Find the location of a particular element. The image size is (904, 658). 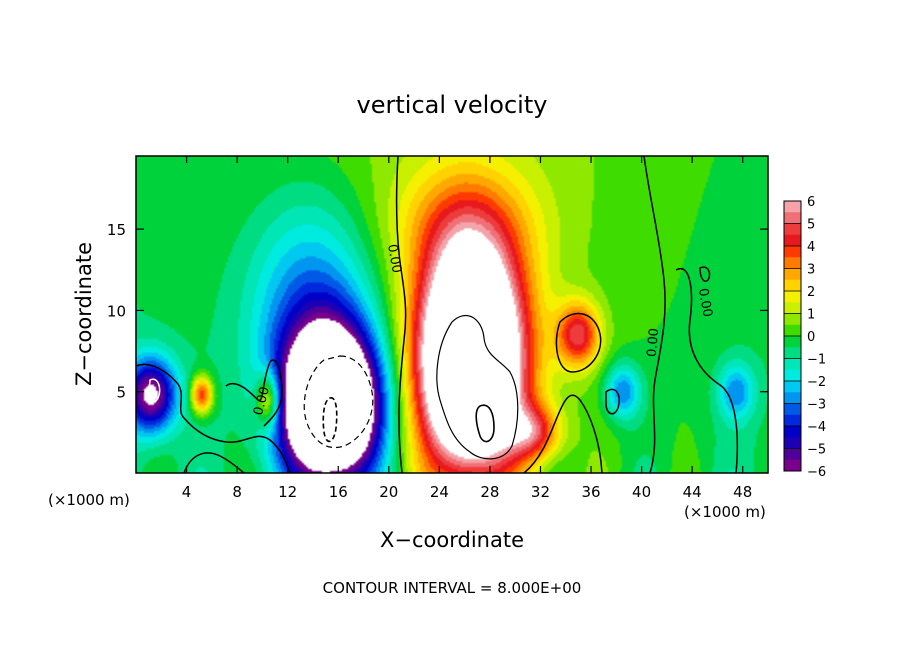

colorbar: 6 5 4 3 2 1 0 −1 −2 −3 −4 −5 −6 is located at coordinates (804, 337).